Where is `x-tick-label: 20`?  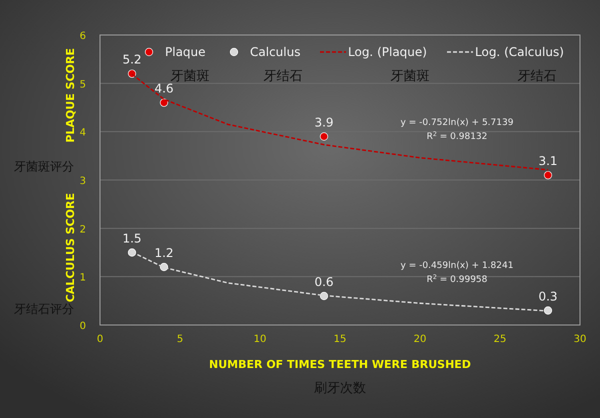
x-tick-label: 20 is located at coordinates (420, 339).